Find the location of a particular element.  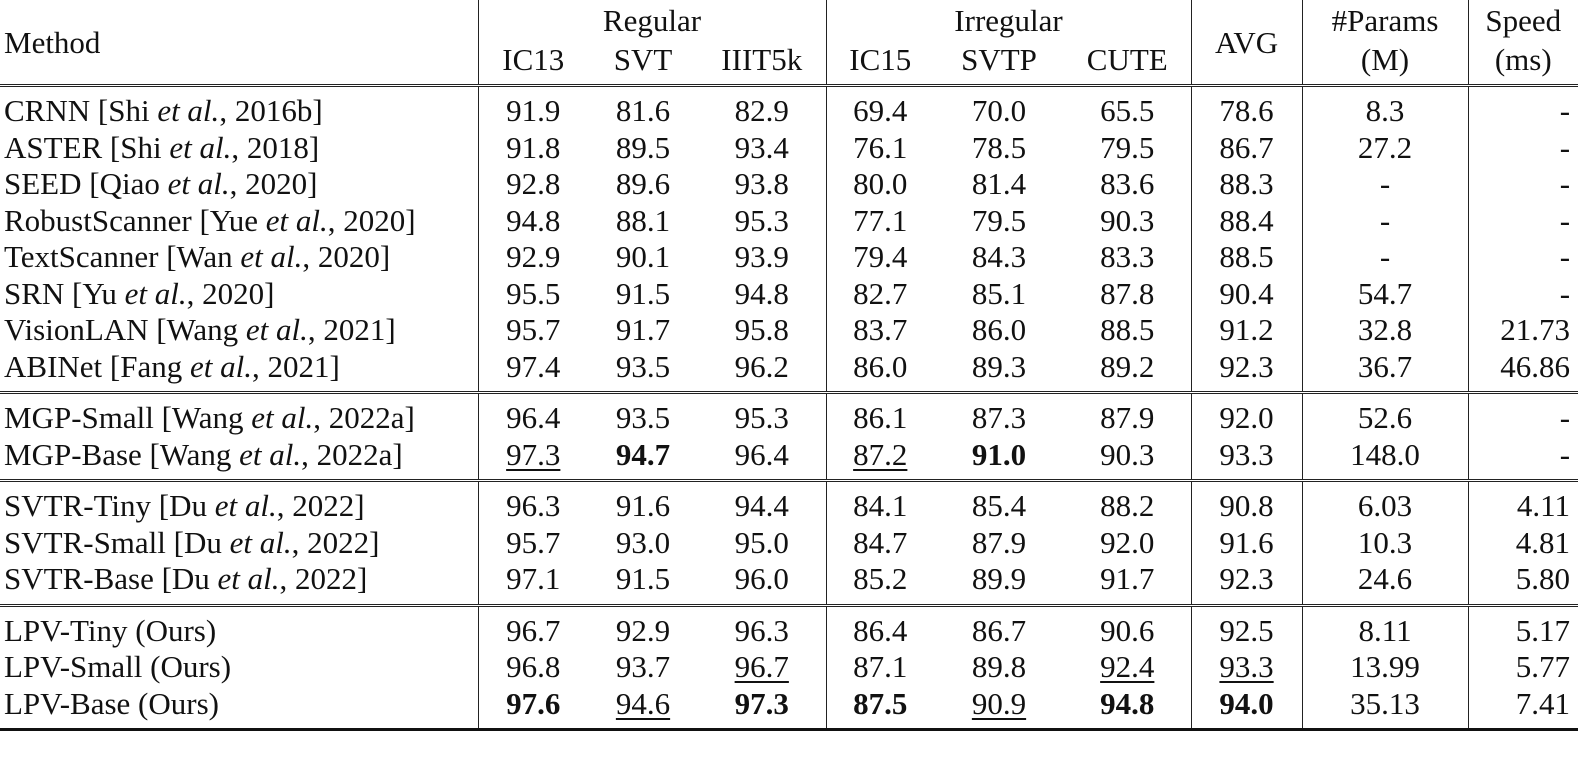

value-params: 24.6 is located at coordinates (1385, 579).